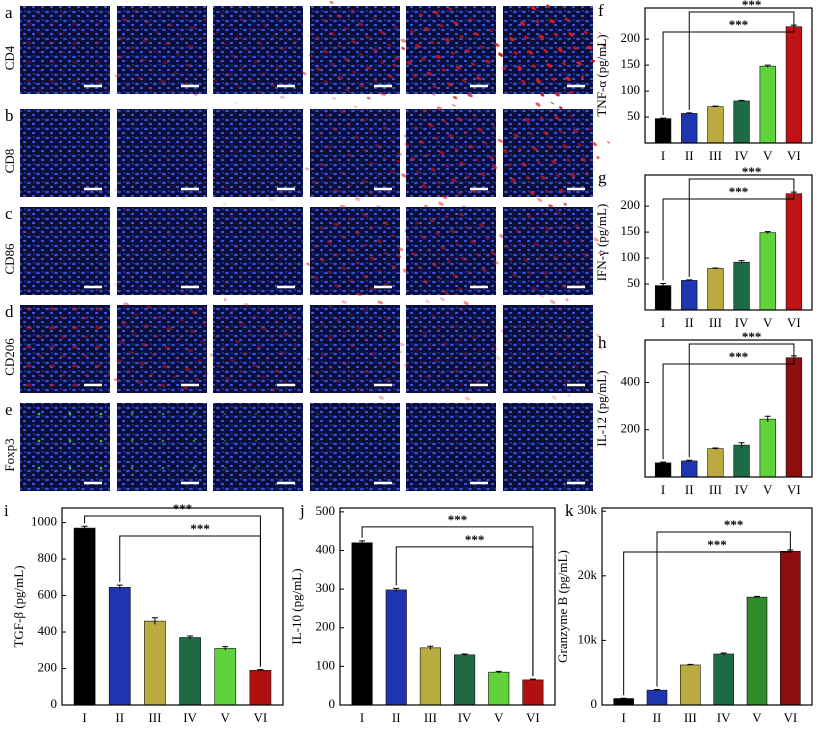 This screenshot has width=817, height=734. I want to click on row-label: CD206, so click(9, 357).